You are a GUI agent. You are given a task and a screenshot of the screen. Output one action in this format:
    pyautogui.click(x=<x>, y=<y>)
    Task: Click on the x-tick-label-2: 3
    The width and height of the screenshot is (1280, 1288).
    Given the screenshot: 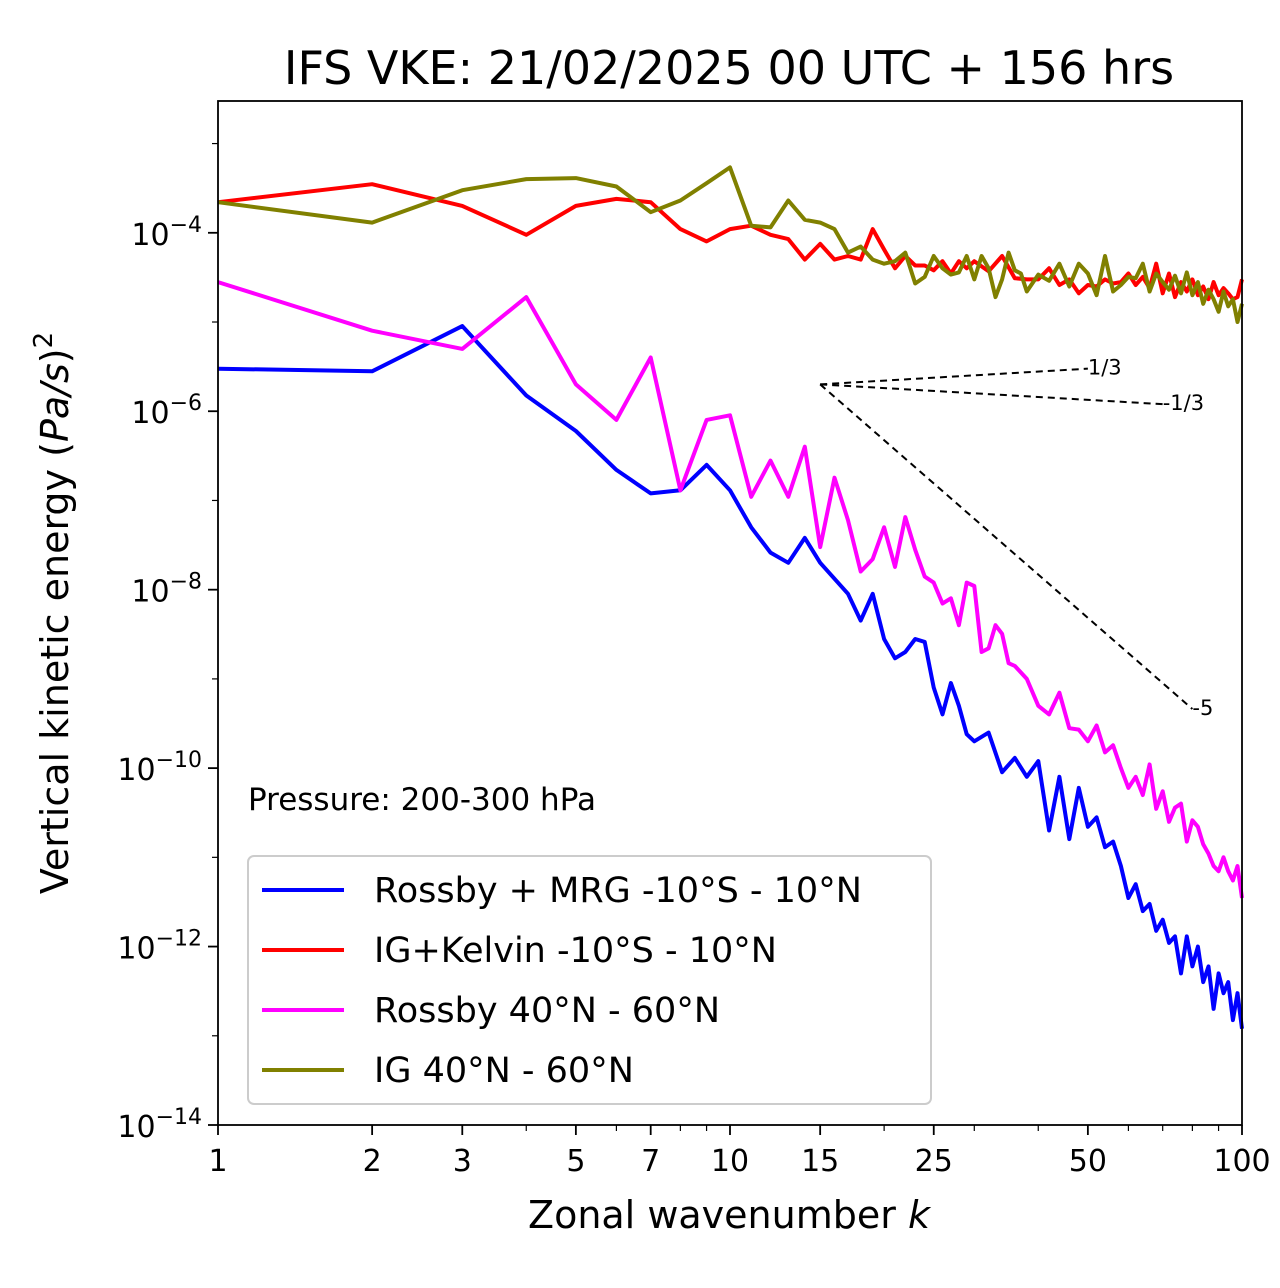 What is the action you would take?
    pyautogui.click(x=462, y=1161)
    